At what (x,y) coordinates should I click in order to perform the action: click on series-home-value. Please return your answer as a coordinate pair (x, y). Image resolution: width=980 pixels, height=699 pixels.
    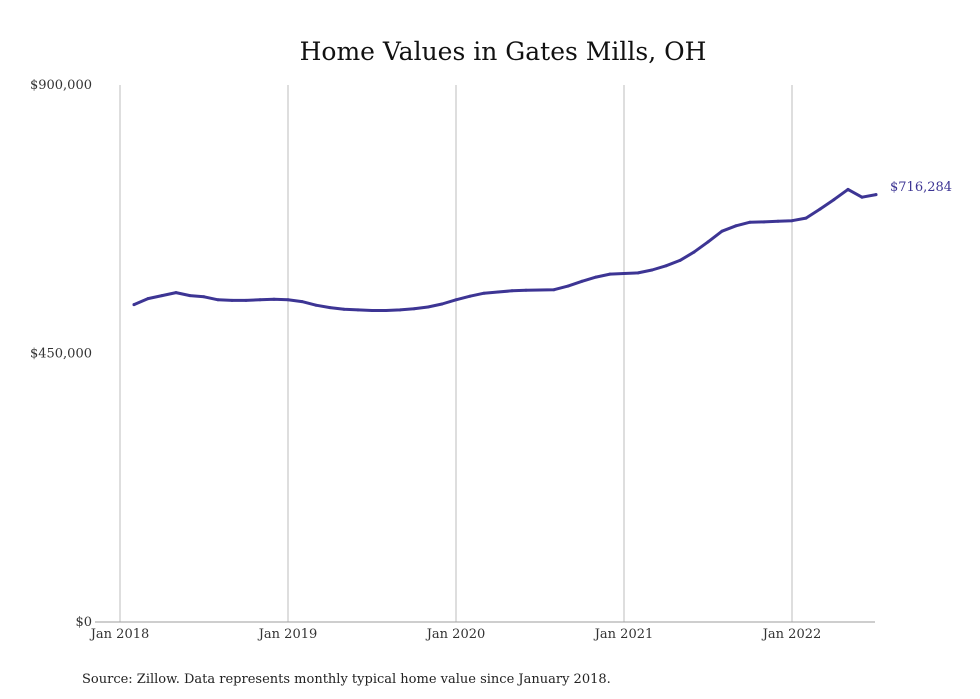
    Looking at the image, I should click on (505, 249).